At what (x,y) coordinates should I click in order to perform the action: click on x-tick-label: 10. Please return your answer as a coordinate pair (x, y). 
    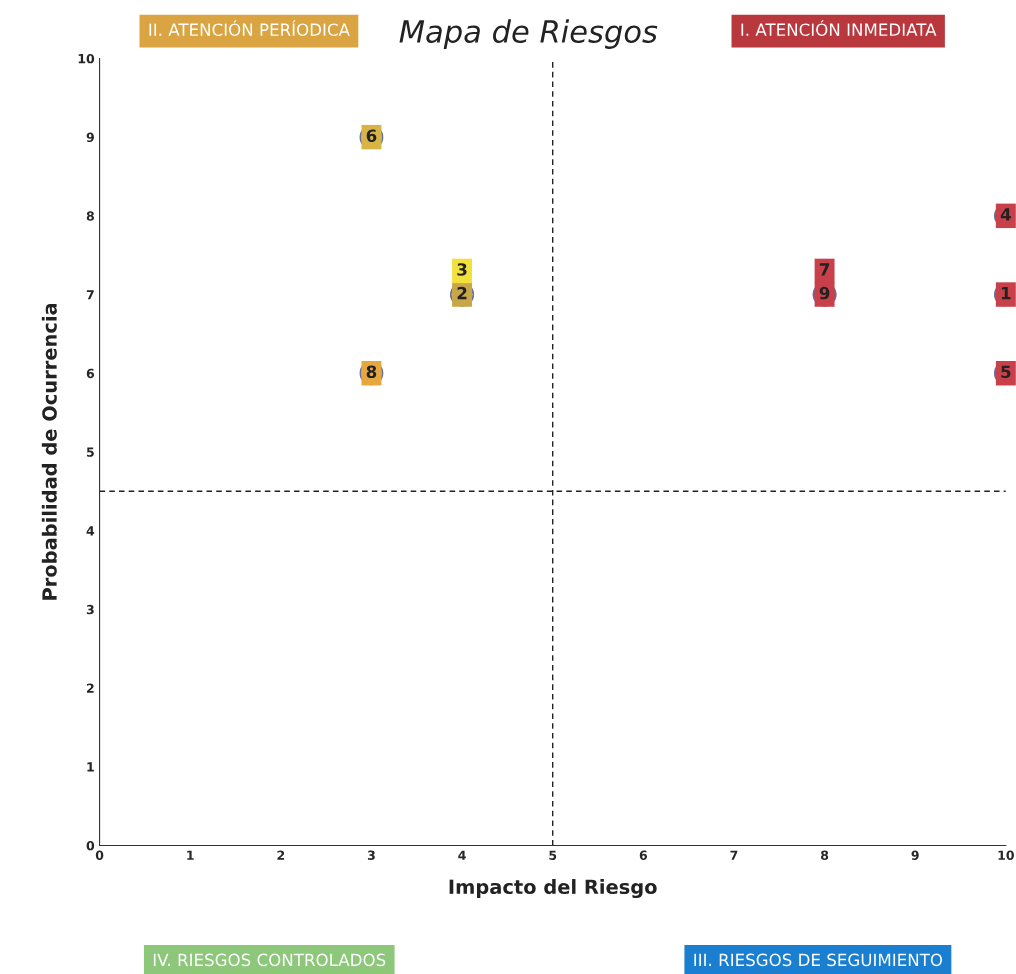
    Looking at the image, I should click on (1006, 855).